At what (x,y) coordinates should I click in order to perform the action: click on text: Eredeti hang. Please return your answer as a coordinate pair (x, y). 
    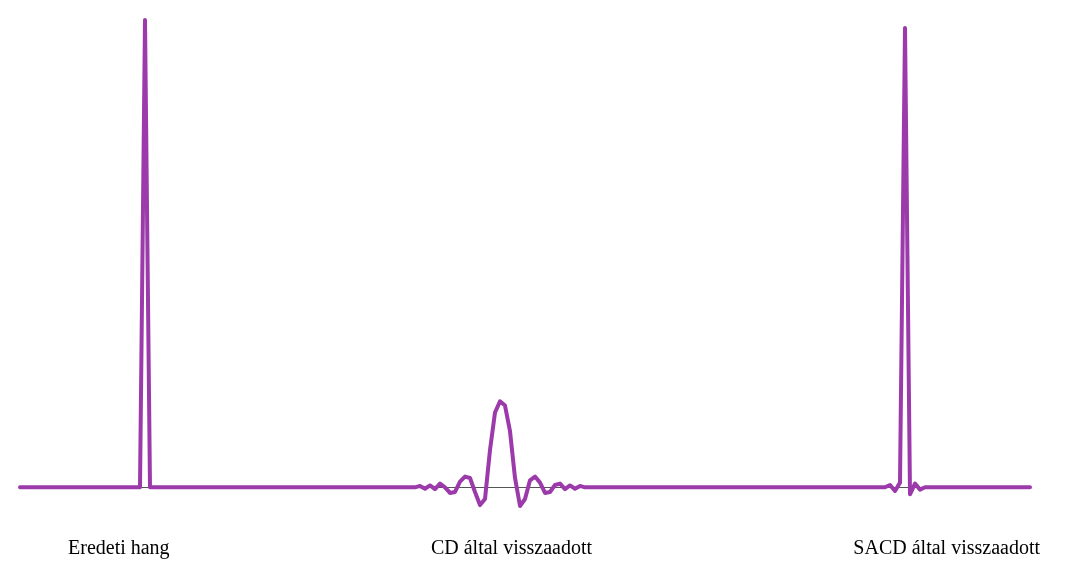
    Looking at the image, I should click on (119, 547).